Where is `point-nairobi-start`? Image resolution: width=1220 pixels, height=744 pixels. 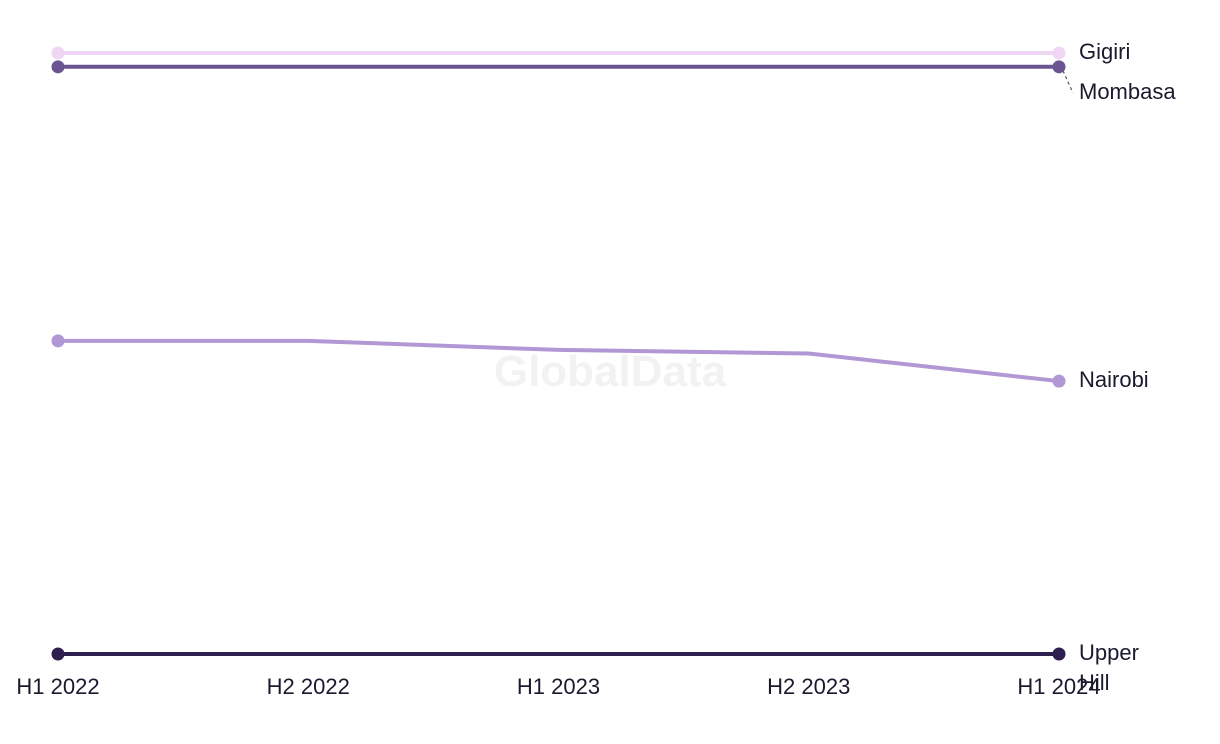
point-nairobi-start is located at coordinates (58, 341).